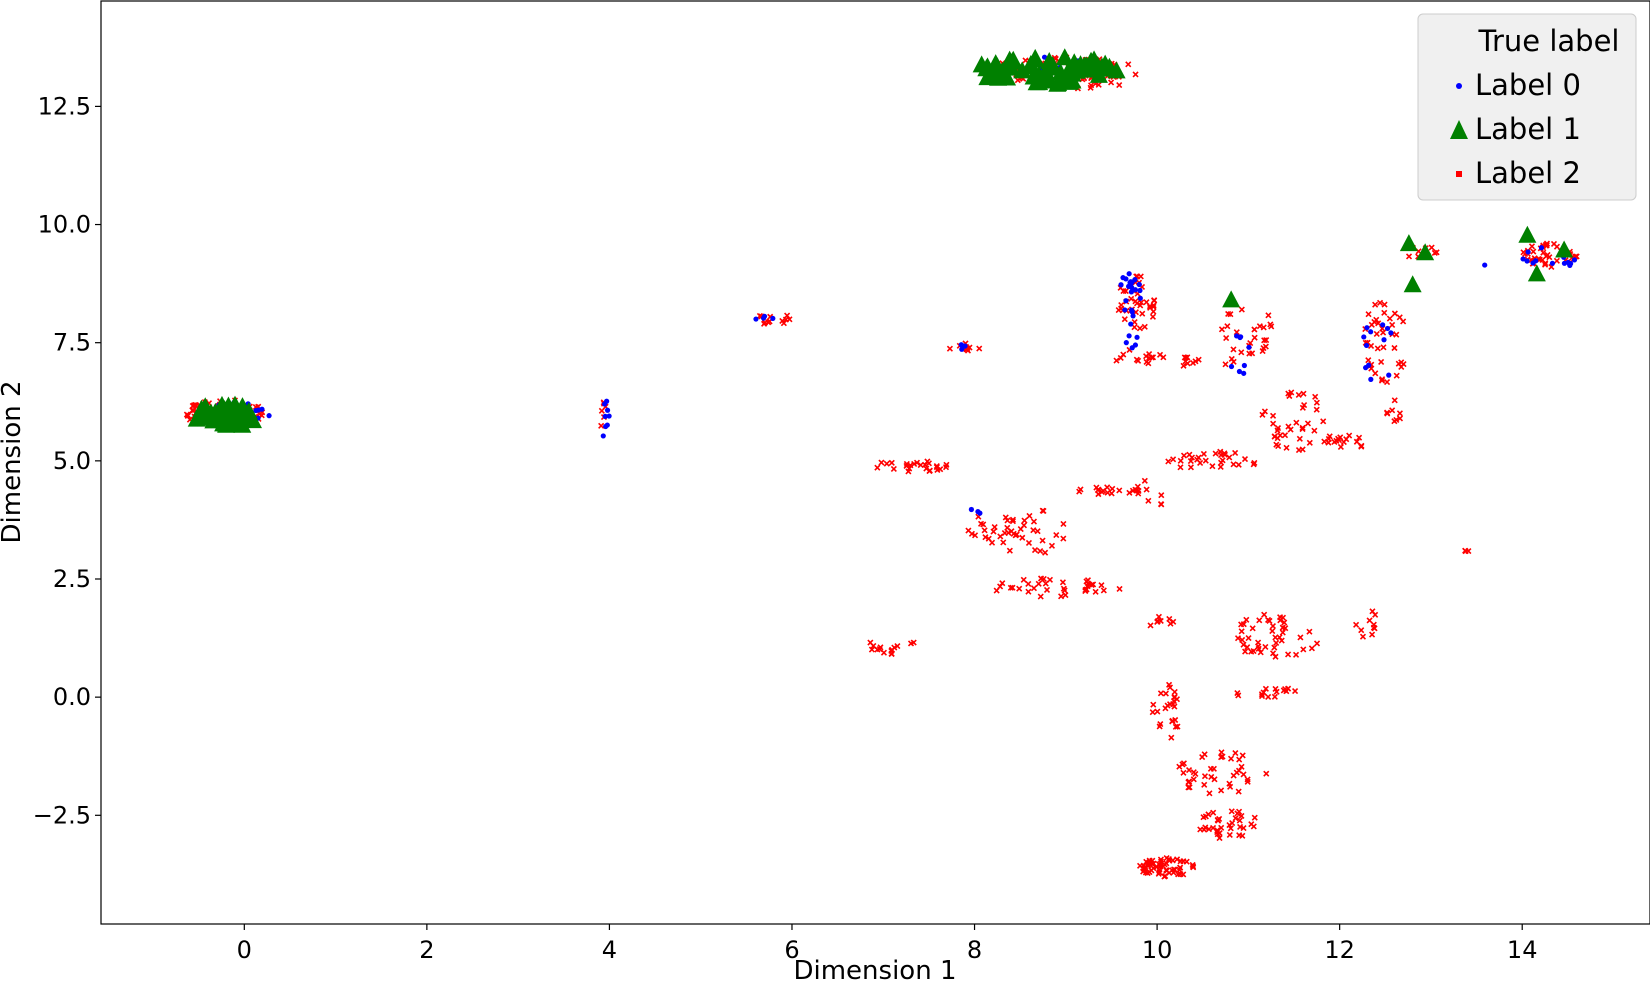 This screenshot has width=1650, height=986. I want to click on x-tick-label: 14, so click(1522, 950).